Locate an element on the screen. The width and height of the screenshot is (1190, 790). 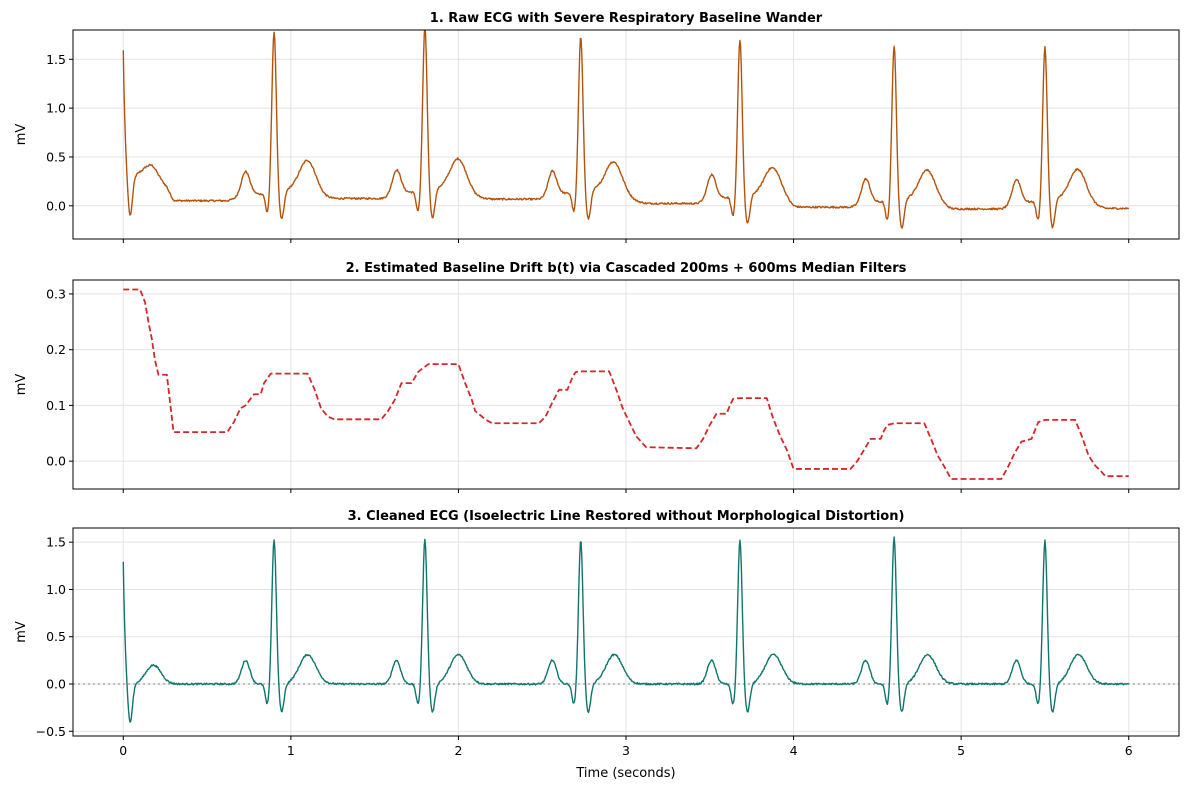
y-tick-label: −0.5 is located at coordinates (51, 731).